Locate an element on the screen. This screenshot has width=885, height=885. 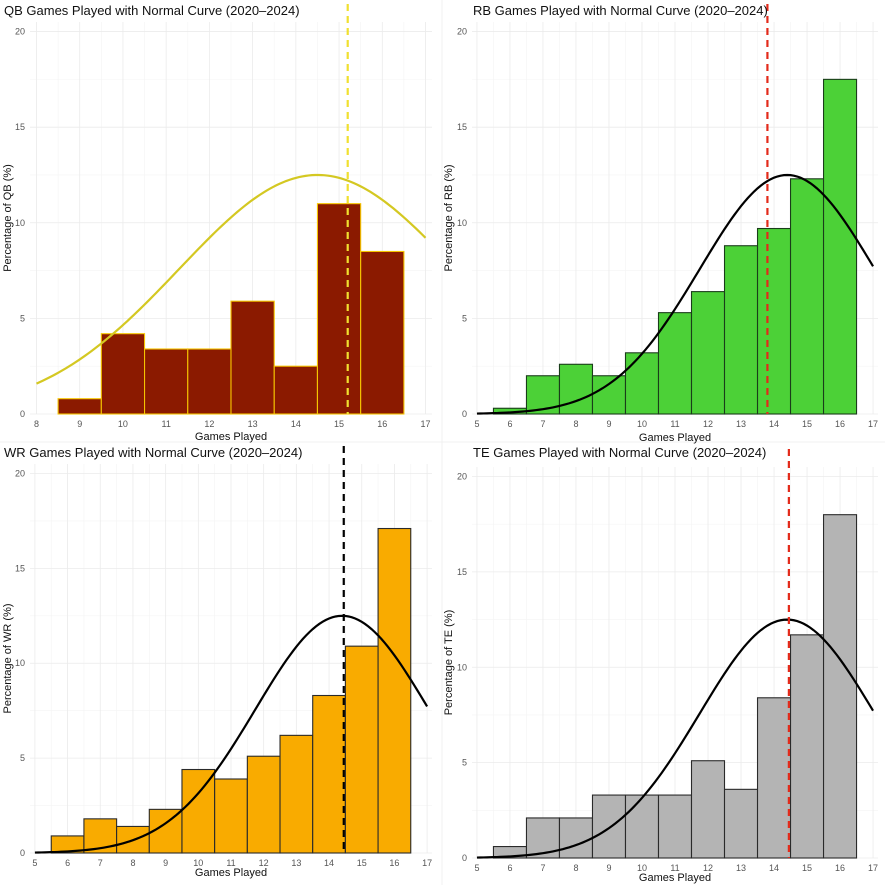
wr-x-tick-label: 13 is located at coordinates (296, 863).